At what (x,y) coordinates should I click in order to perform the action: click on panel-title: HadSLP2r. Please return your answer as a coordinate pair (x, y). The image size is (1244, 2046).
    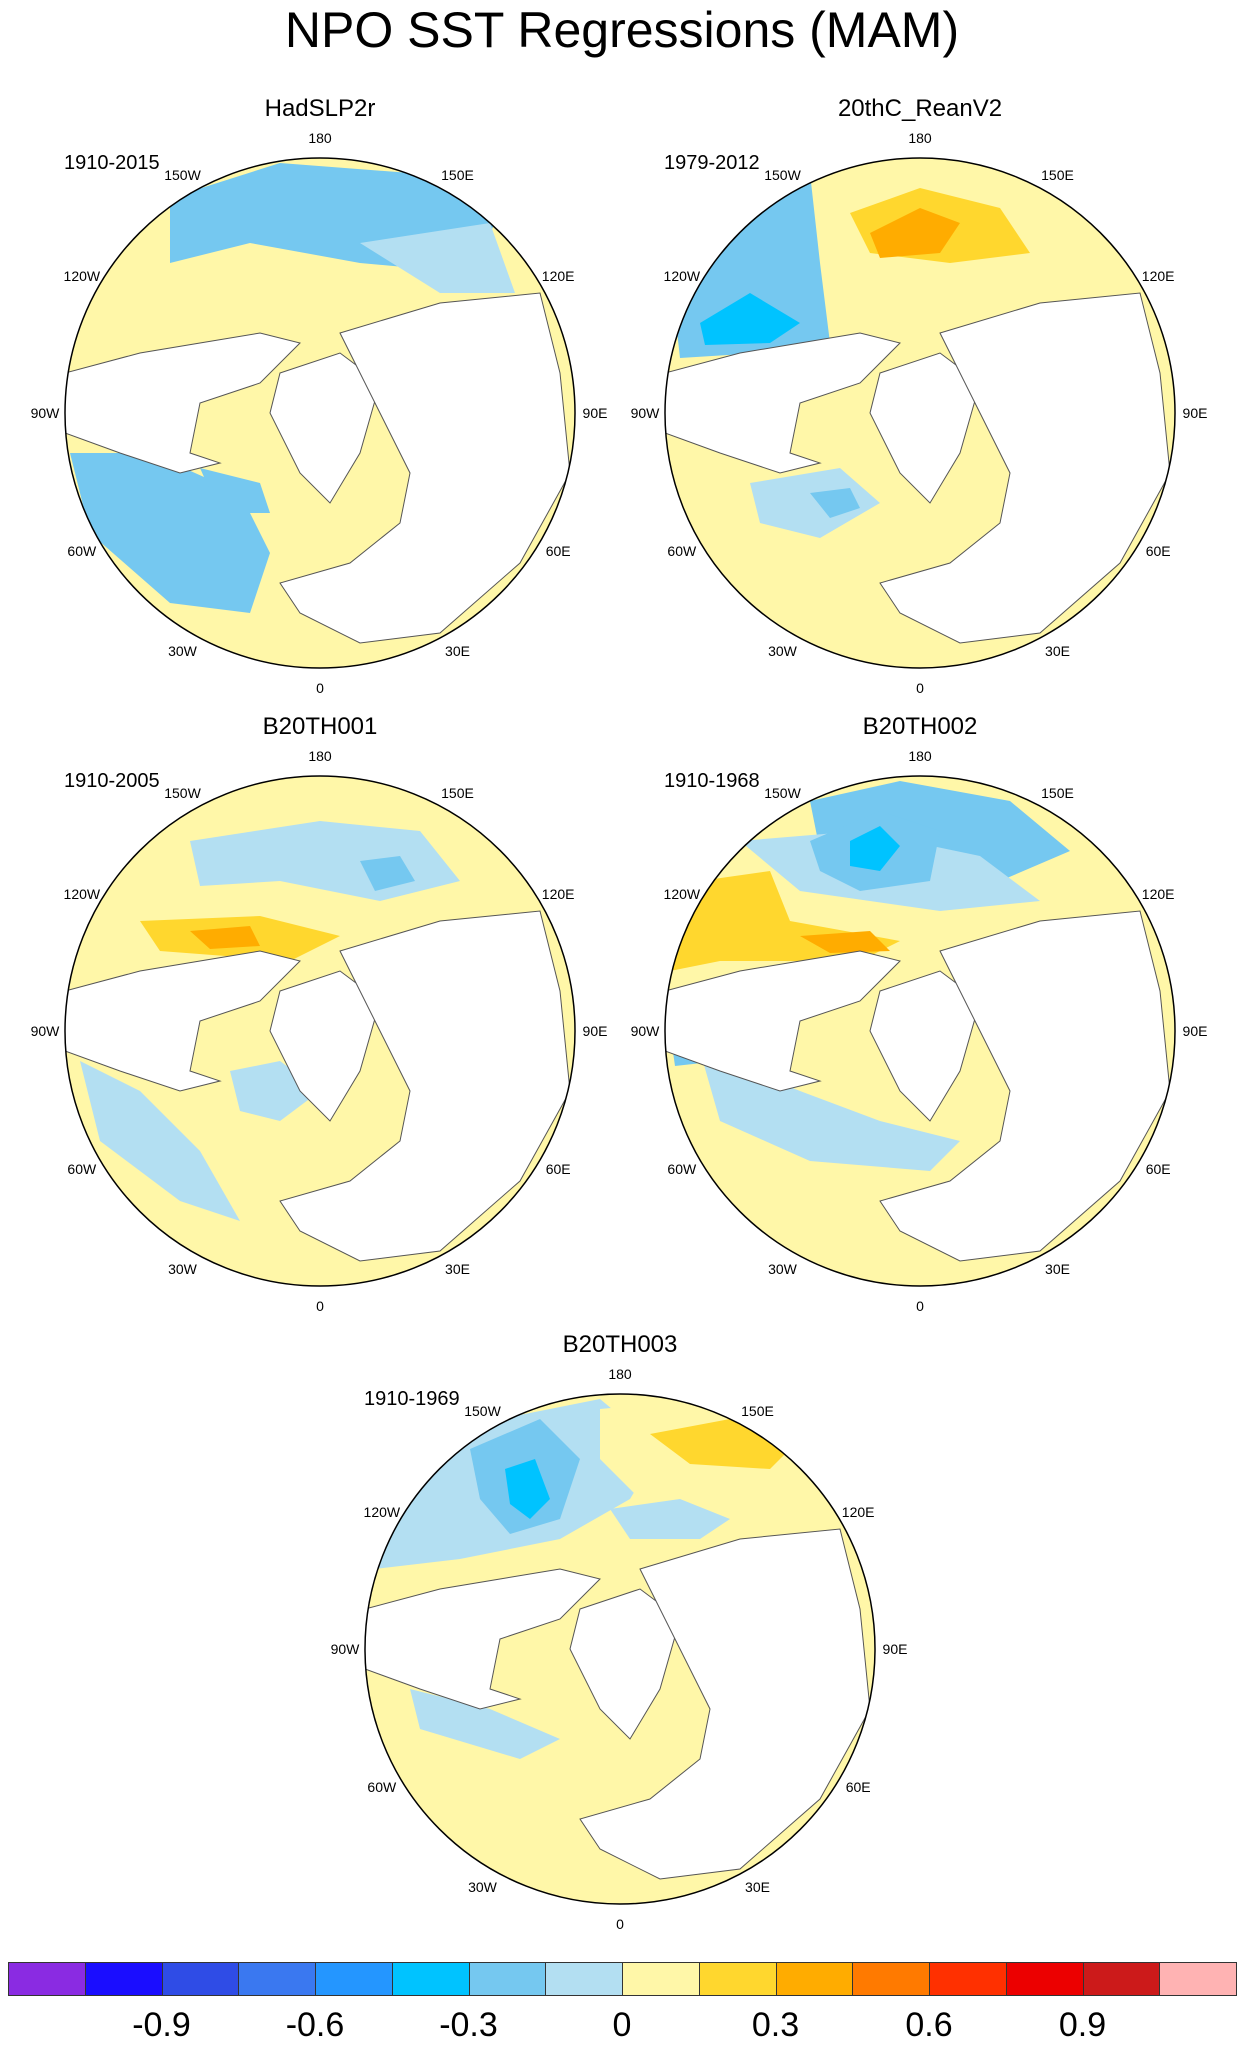
    Looking at the image, I should click on (320, 108).